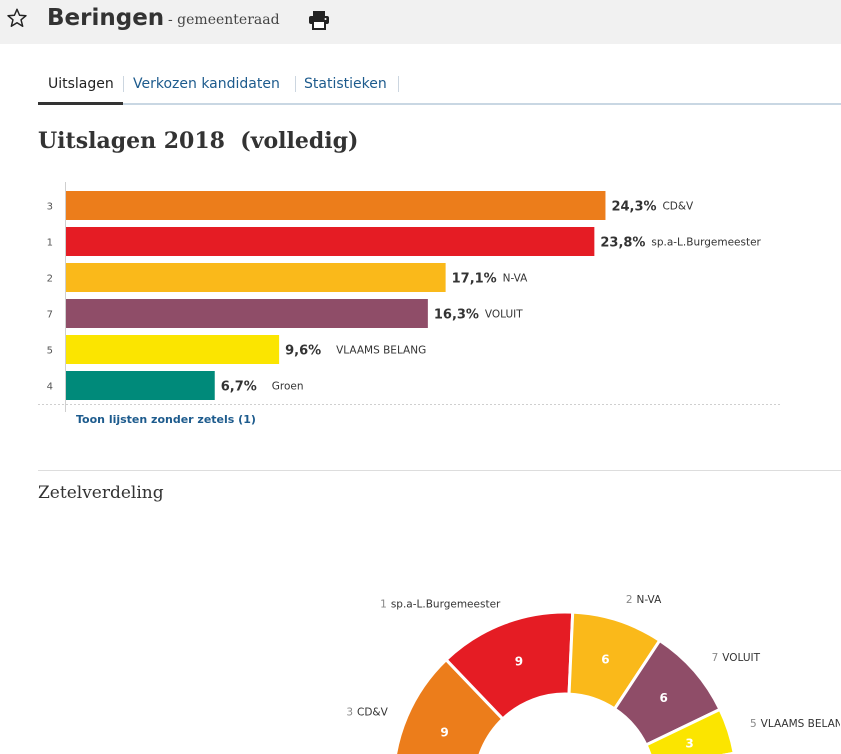 This screenshot has width=841, height=754. I want to click on party-label: N-VA, so click(516, 279).